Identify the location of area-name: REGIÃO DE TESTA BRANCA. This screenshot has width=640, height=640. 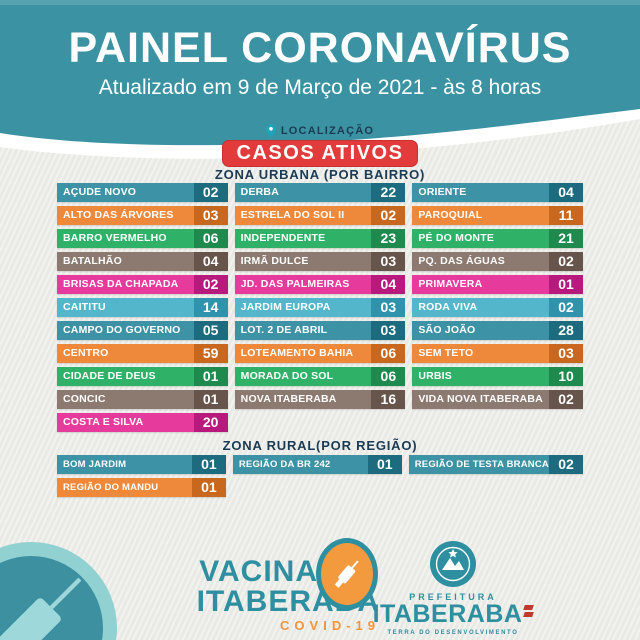
(478, 464).